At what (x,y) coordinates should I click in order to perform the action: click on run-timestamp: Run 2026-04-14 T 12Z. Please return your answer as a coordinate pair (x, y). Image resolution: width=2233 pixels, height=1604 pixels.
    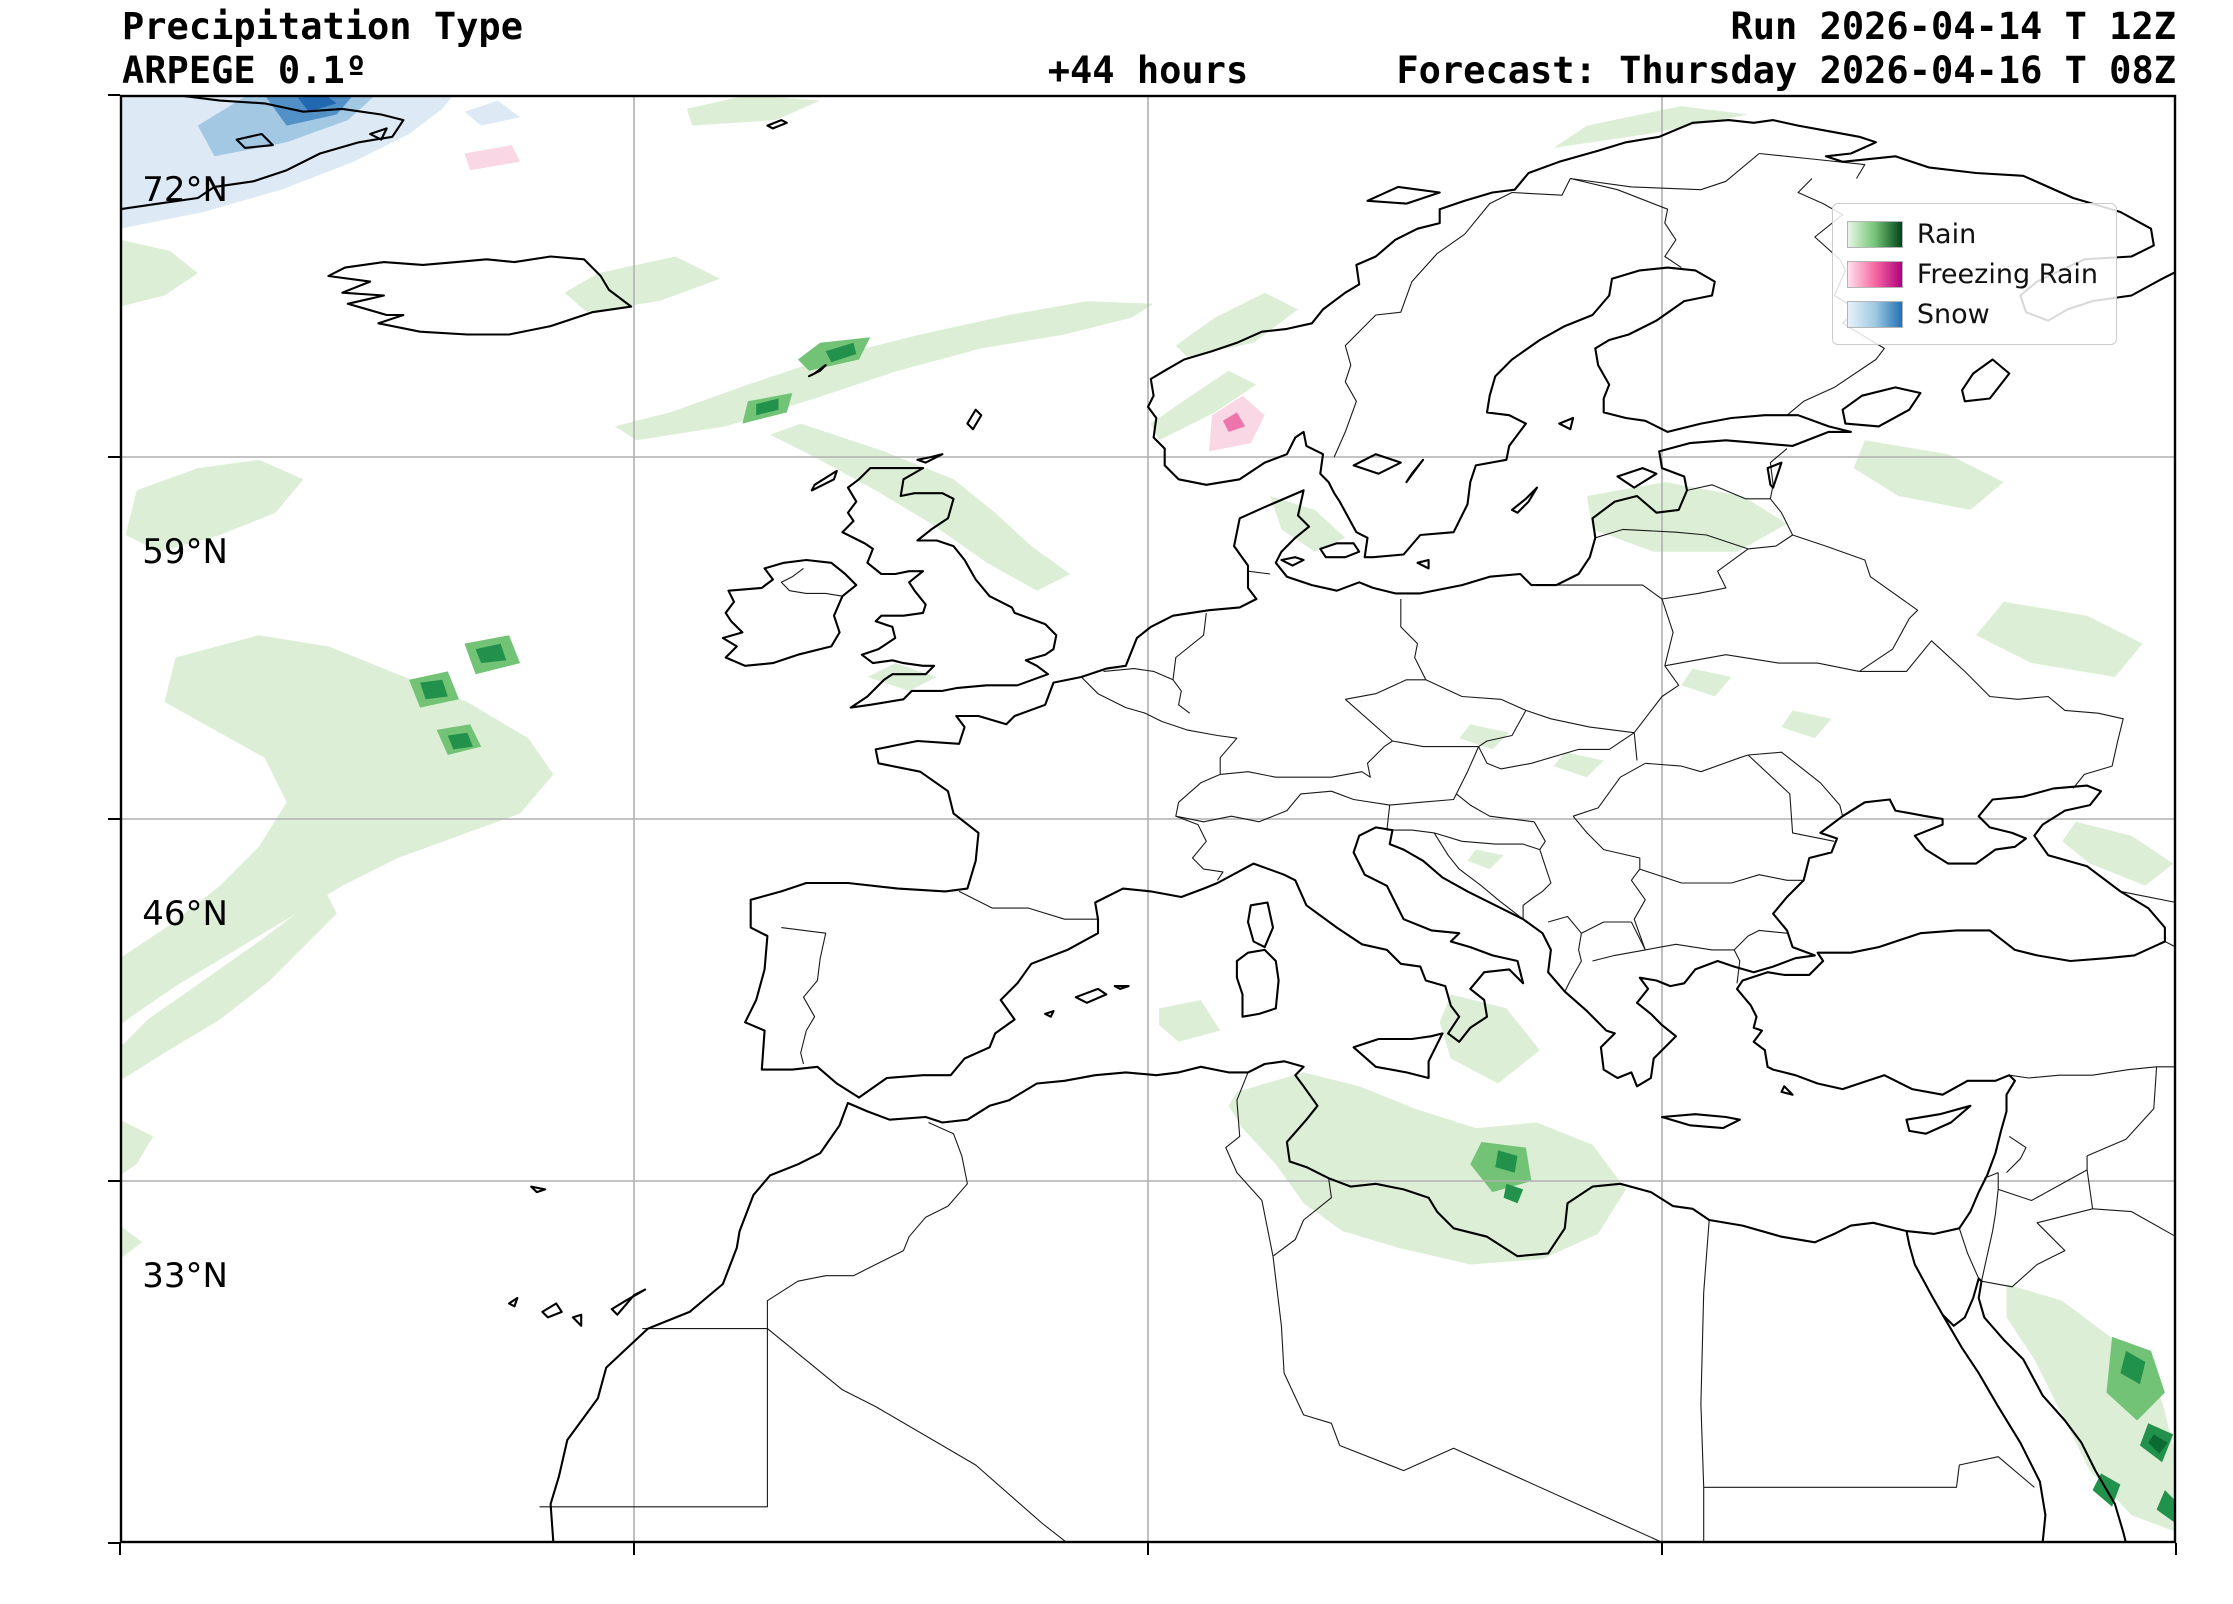
    Looking at the image, I should click on (1953, 26).